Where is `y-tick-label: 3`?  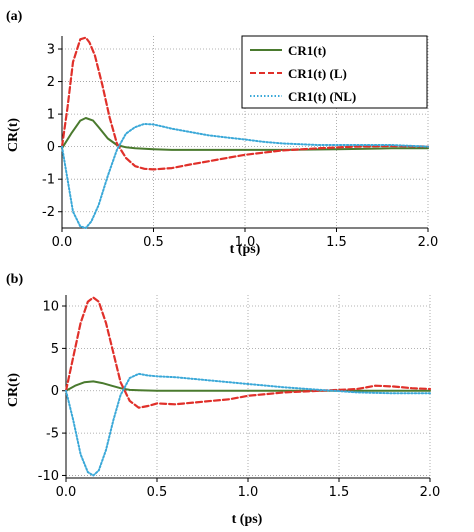
y-tick-label: 3 is located at coordinates (51, 50).